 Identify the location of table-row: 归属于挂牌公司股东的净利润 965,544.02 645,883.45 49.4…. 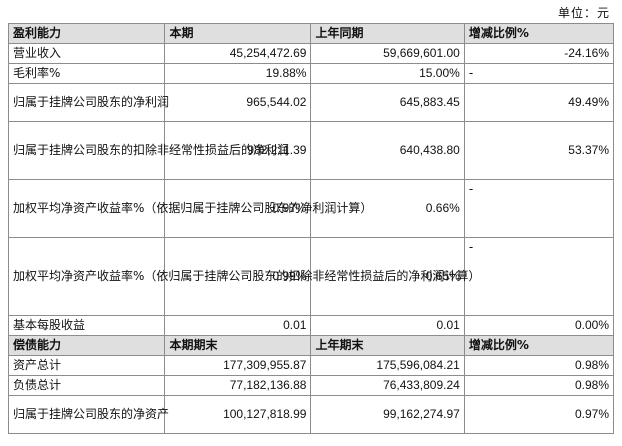
(311, 102).